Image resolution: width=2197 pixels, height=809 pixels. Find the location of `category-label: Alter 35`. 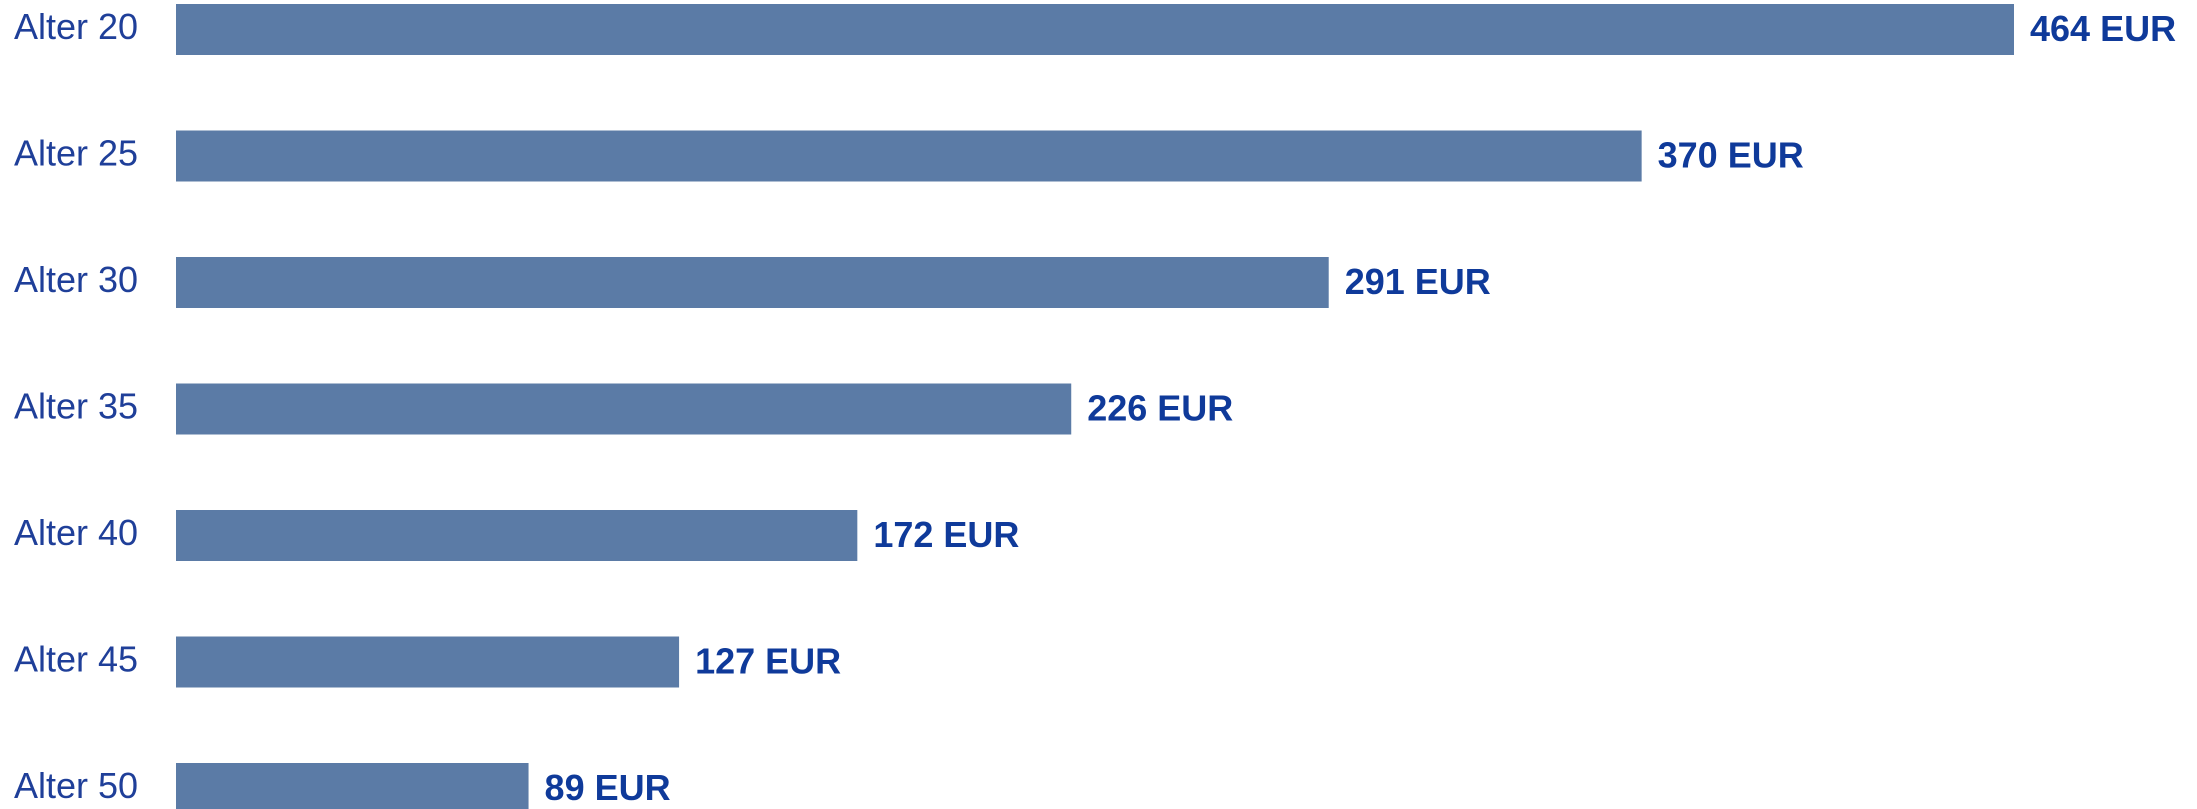

category-label: Alter 35 is located at coordinates (76, 406).